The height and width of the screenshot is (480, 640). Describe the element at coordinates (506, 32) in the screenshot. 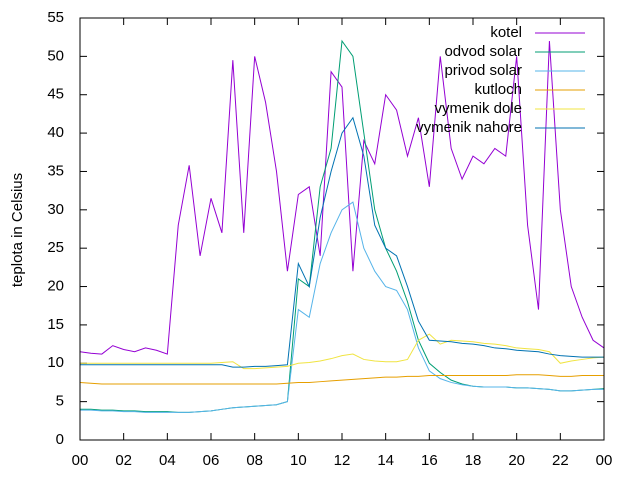

I see `legend-label: kotel` at that location.